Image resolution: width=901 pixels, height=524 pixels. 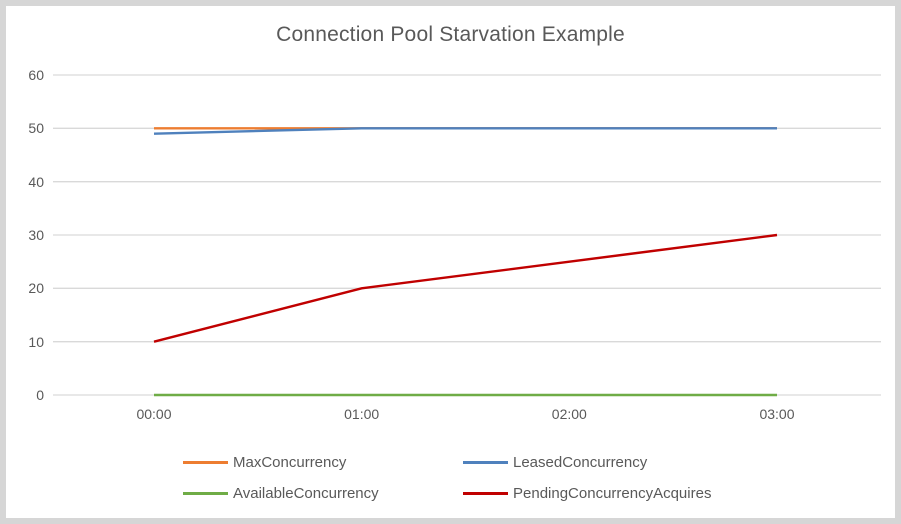 What do you see at coordinates (580, 462) in the screenshot?
I see `legend-label: LeasedConcurrency` at bounding box center [580, 462].